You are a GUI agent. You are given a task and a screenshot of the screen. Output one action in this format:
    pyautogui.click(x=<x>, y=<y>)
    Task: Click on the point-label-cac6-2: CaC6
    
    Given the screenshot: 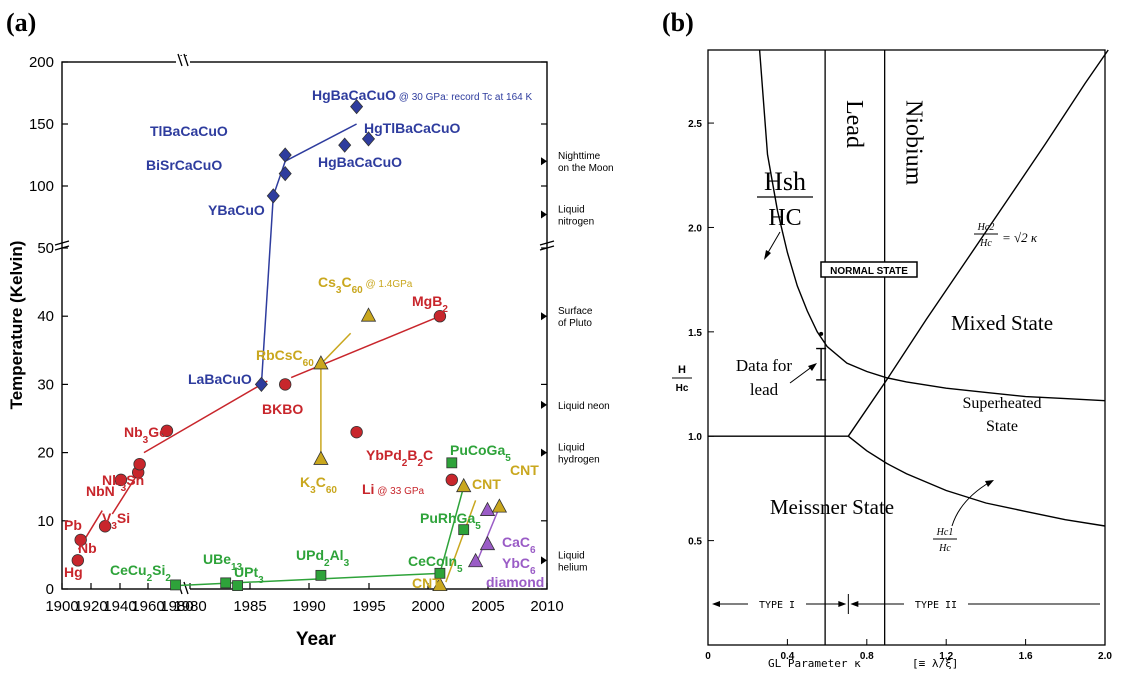 What is the action you would take?
    pyautogui.click(x=519, y=545)
    